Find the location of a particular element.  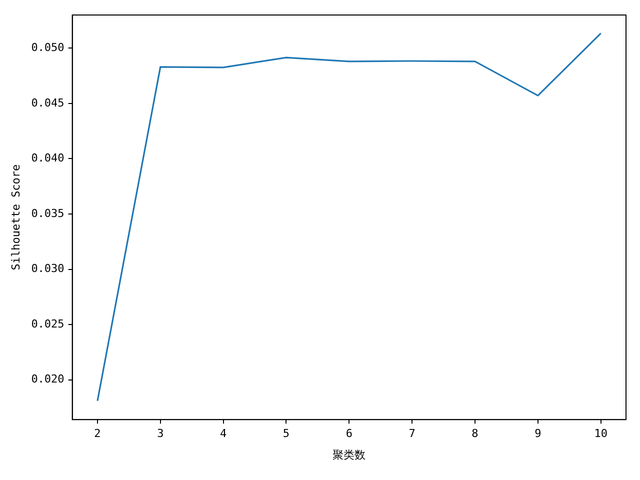

y-tick-label: 0.030 is located at coordinates (47, 269).